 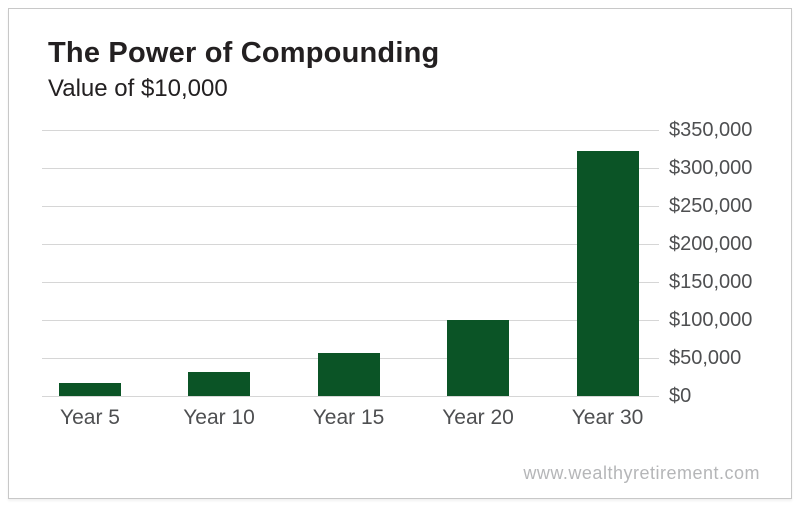 I want to click on website-watermark: www.wealthyretirement.com, so click(x=641, y=473).